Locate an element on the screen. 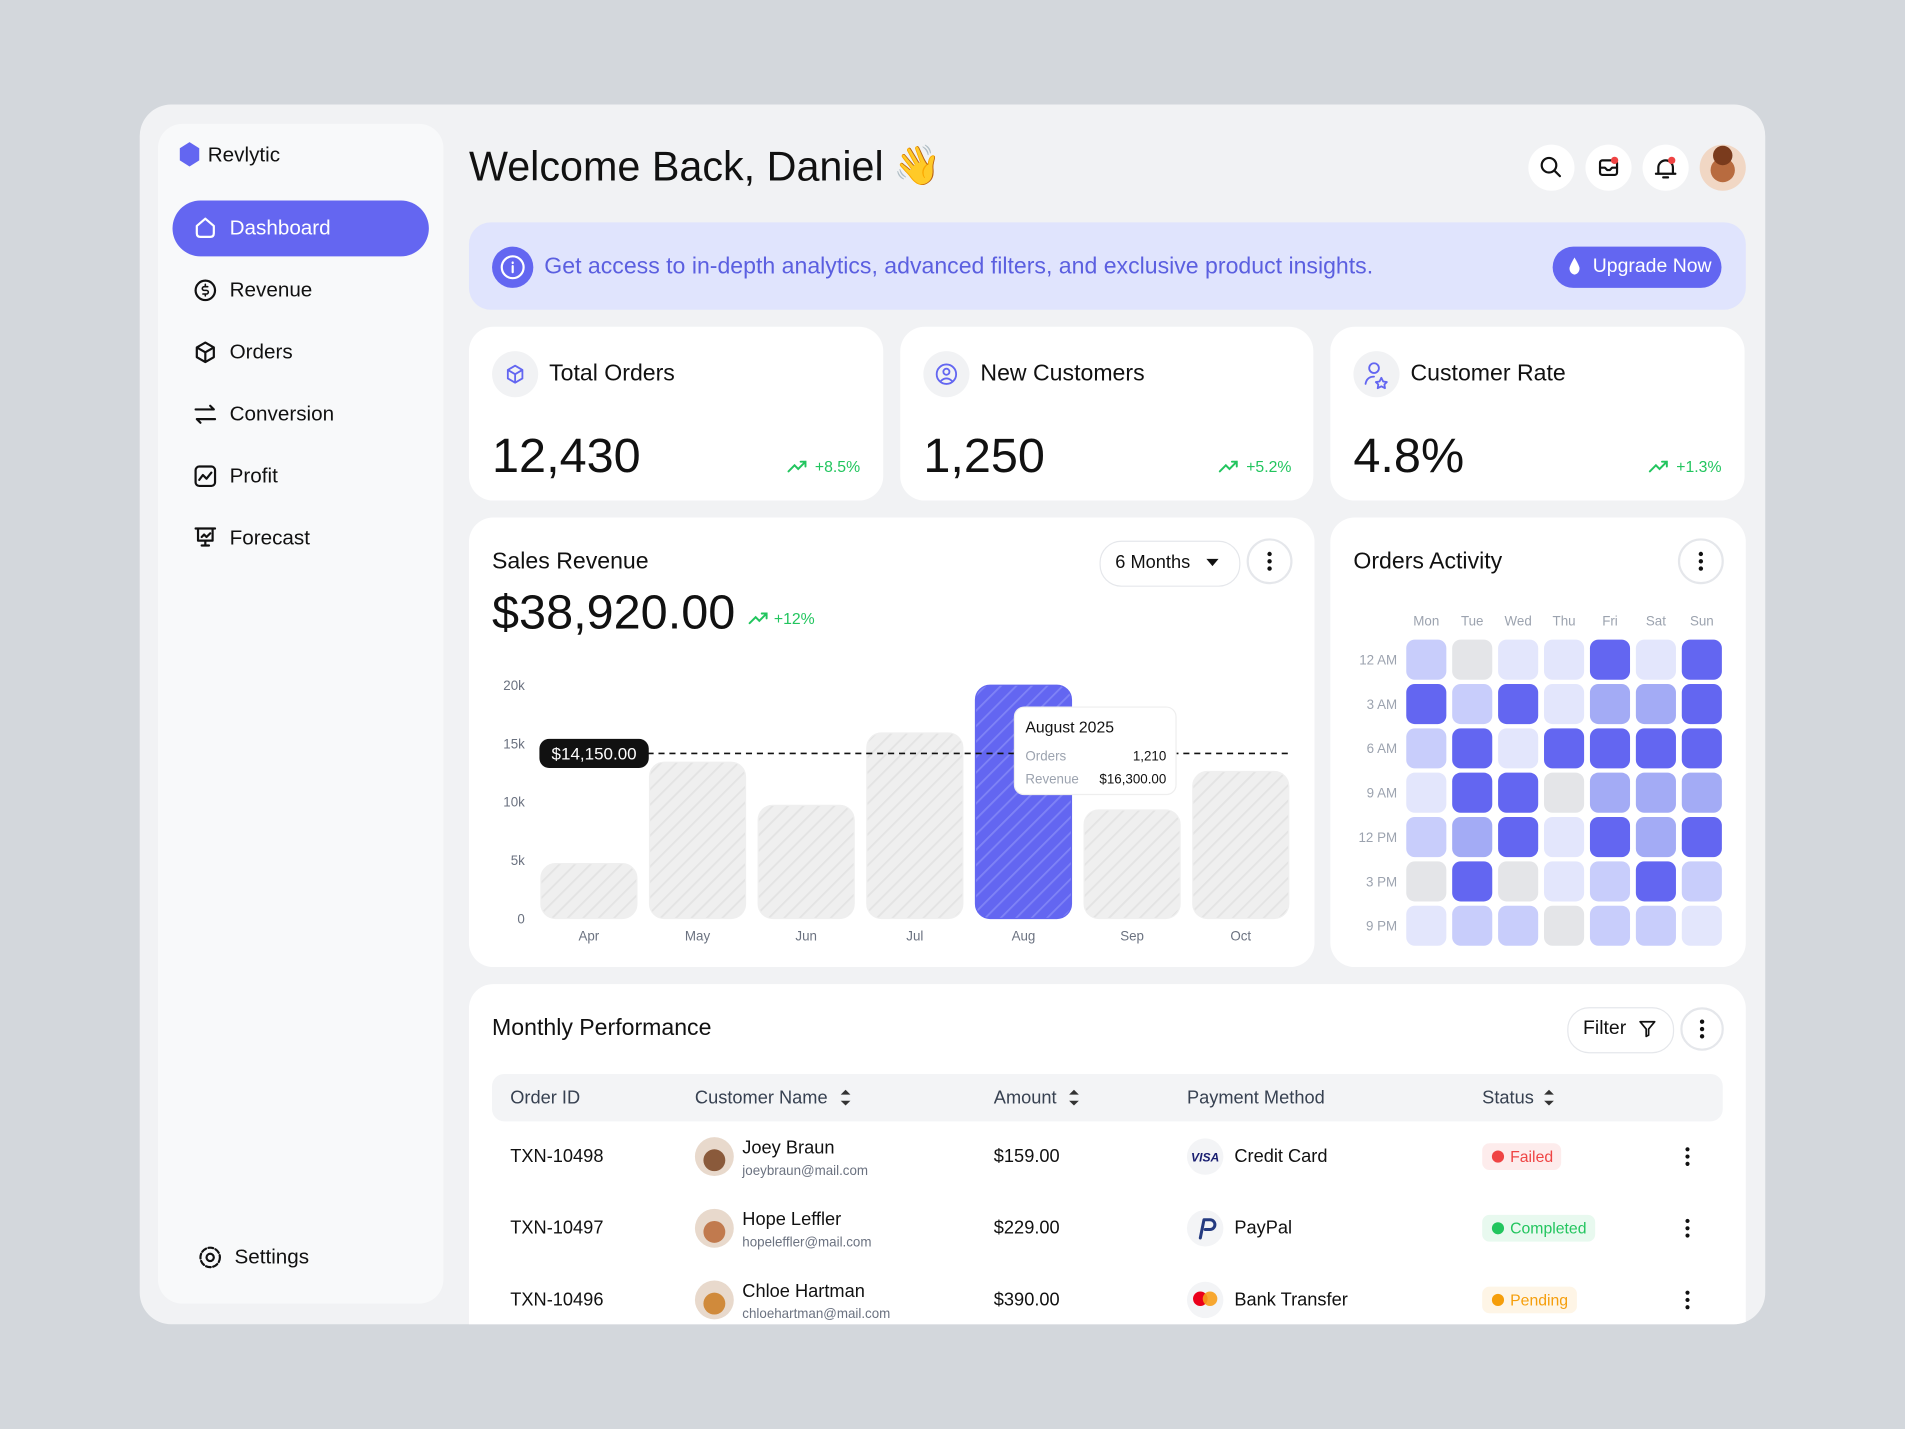 The image size is (1905, 1429). x-tick-label: Oct is located at coordinates (1240, 935).